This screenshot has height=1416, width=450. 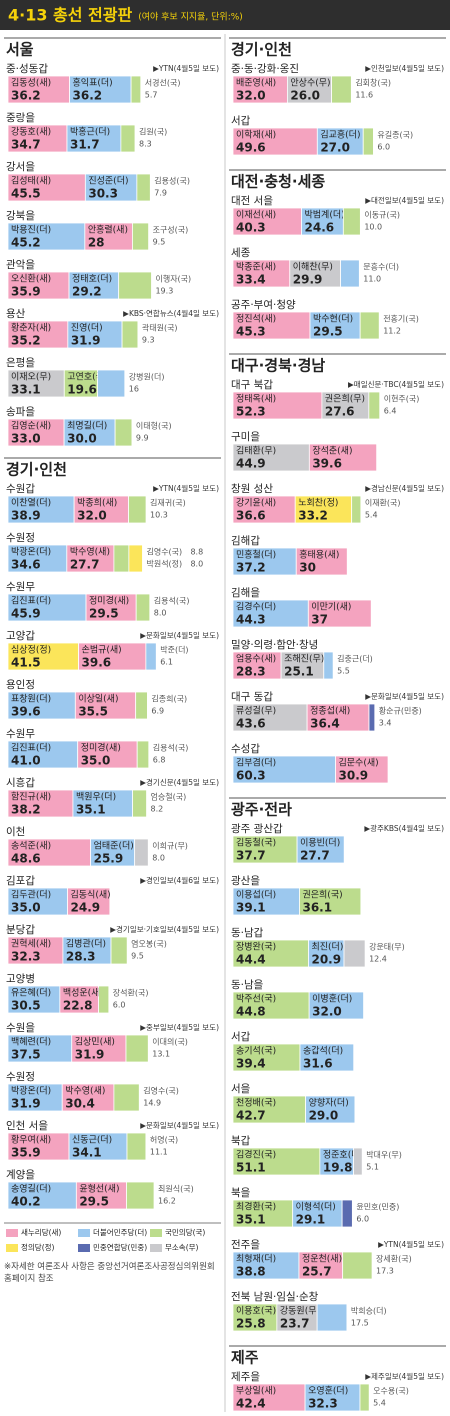 I want to click on candidate-name: 박범계(더), so click(x=325, y=215).